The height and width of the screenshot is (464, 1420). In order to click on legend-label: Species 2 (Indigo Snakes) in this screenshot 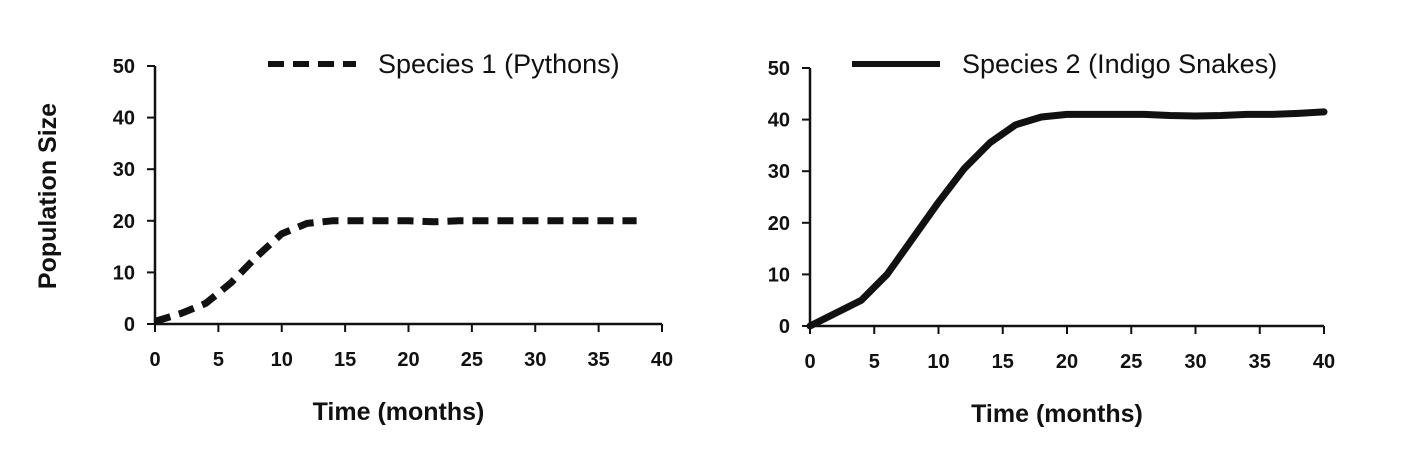, I will do `click(1119, 64)`.